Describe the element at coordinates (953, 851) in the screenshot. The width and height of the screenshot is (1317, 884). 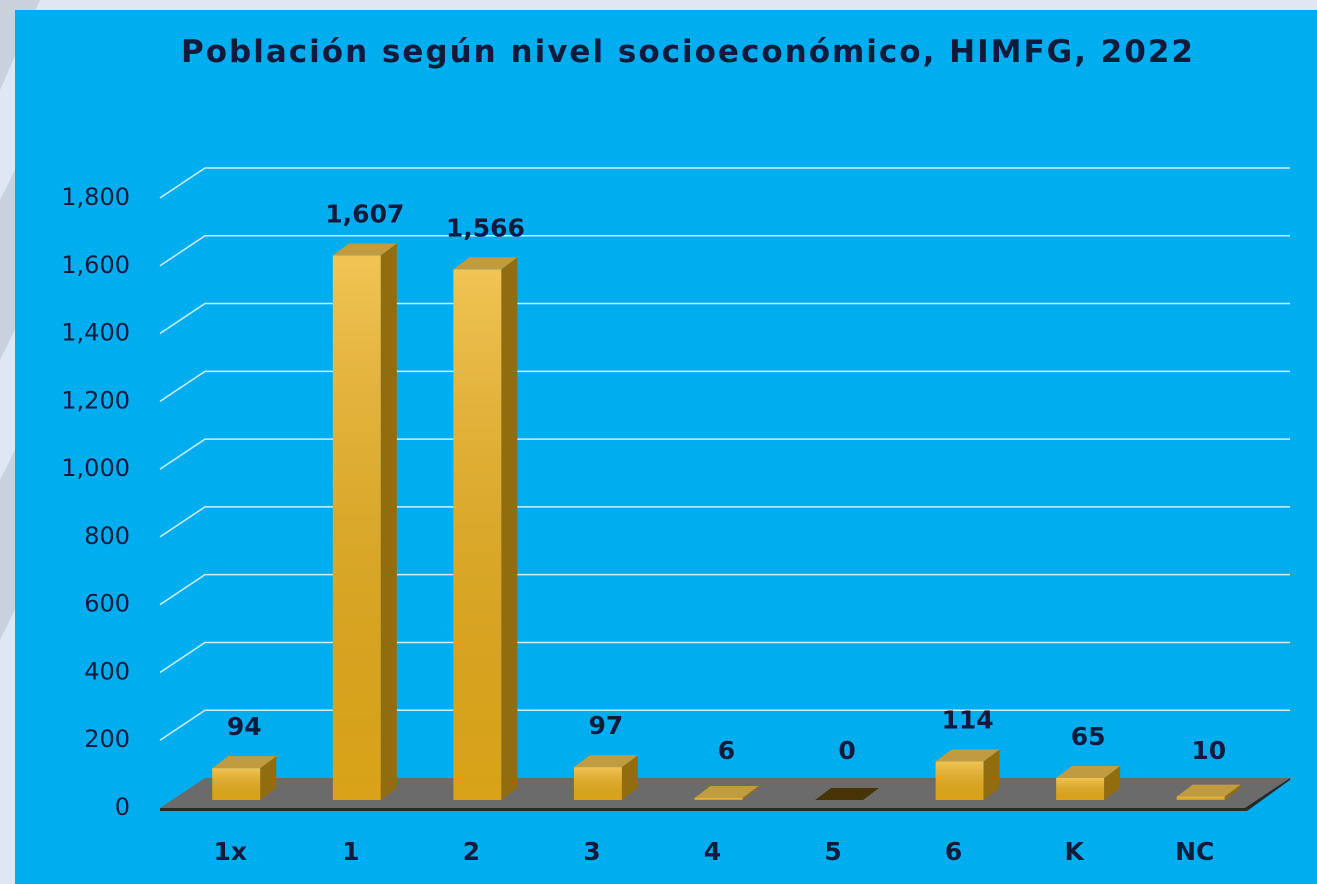
I see `x-tick-label: 6` at that location.